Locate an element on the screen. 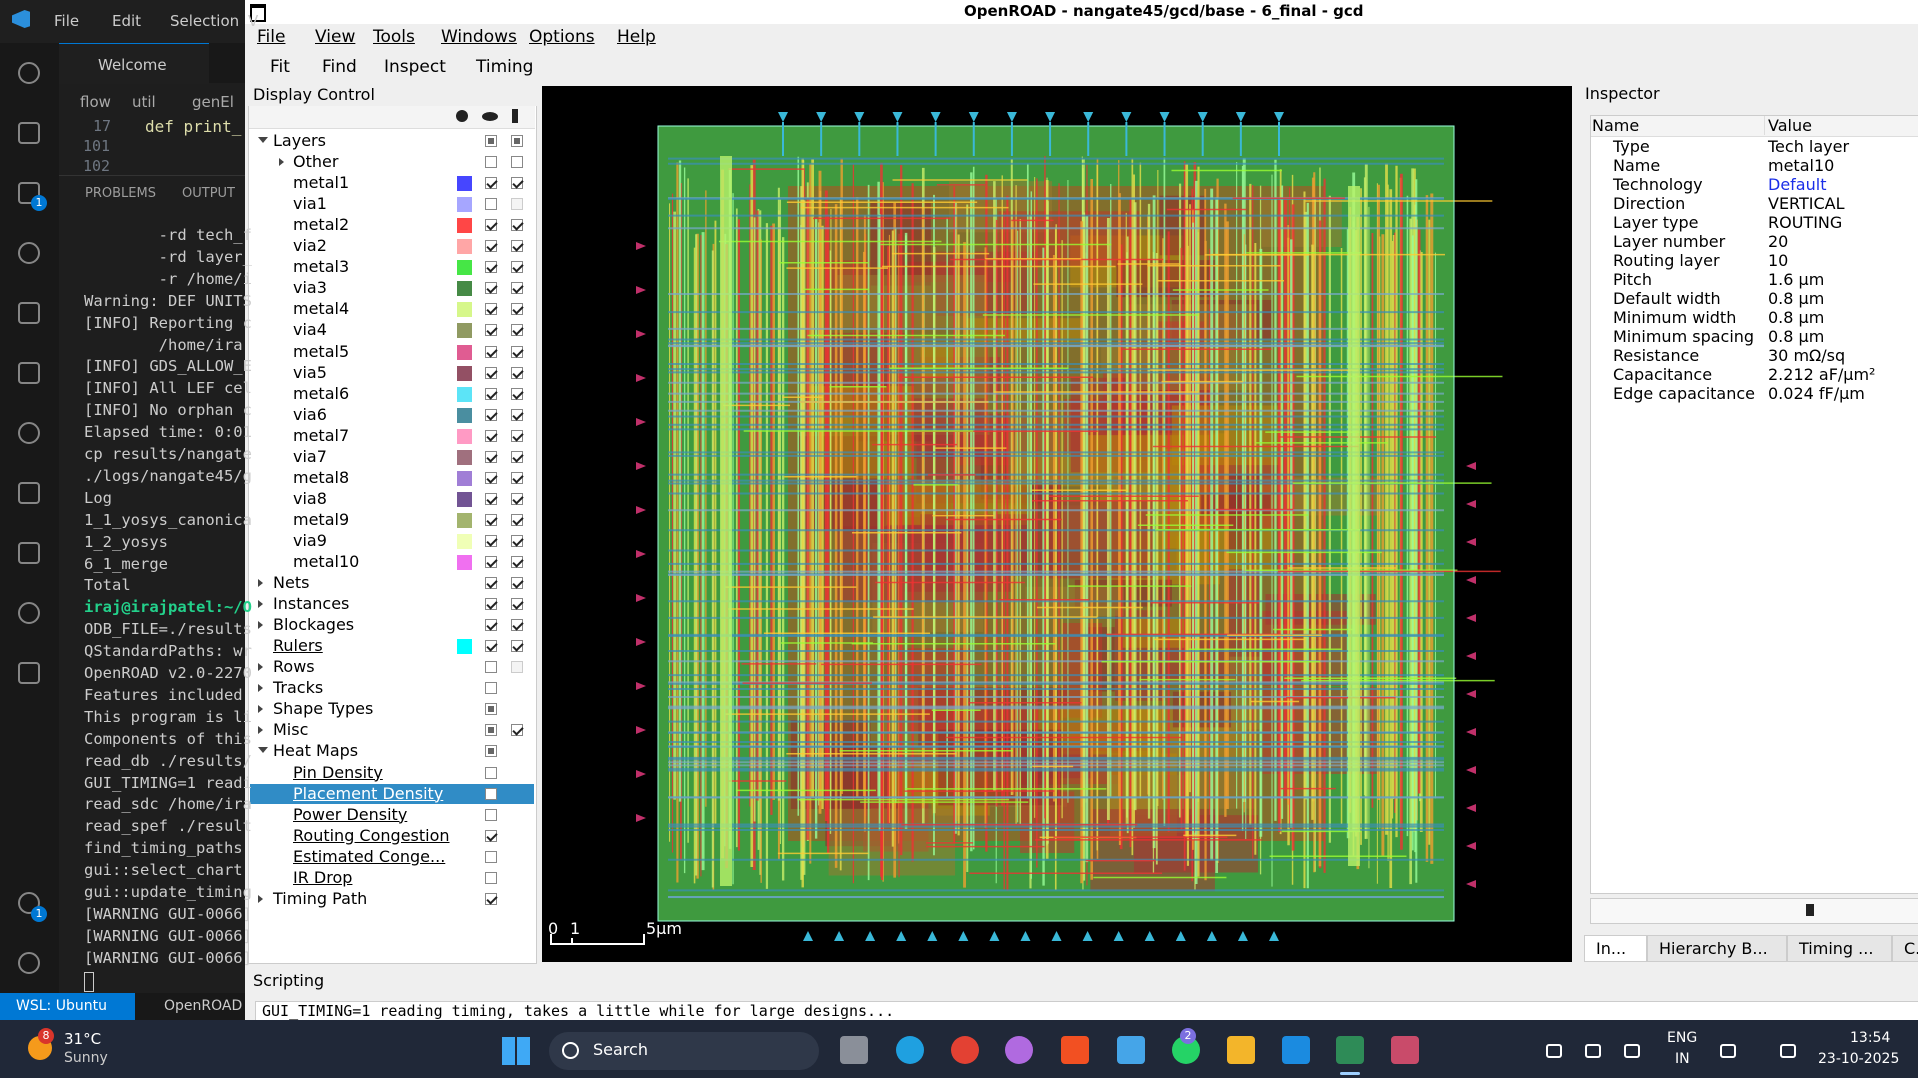  row-label: metal7 is located at coordinates (321, 435).